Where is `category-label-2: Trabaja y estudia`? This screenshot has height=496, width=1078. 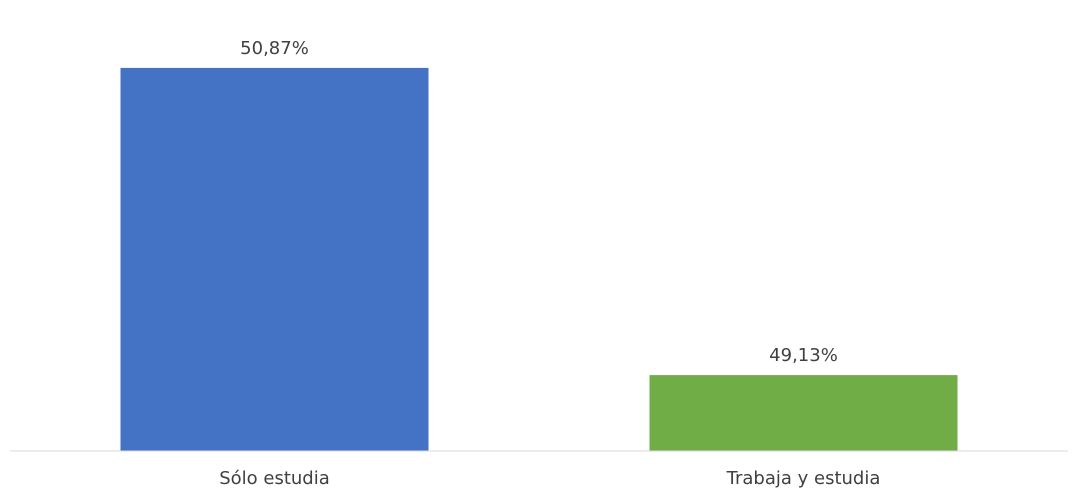
category-label-2: Trabaja y estudia is located at coordinates (803, 478).